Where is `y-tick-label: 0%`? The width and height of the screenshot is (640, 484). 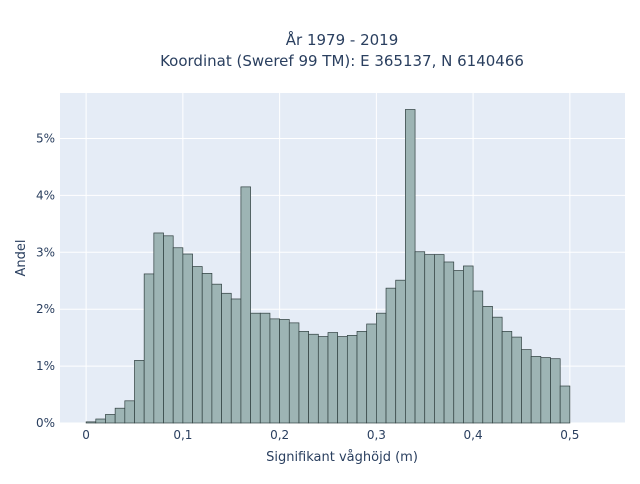 y-tick-label: 0% is located at coordinates (45, 423).